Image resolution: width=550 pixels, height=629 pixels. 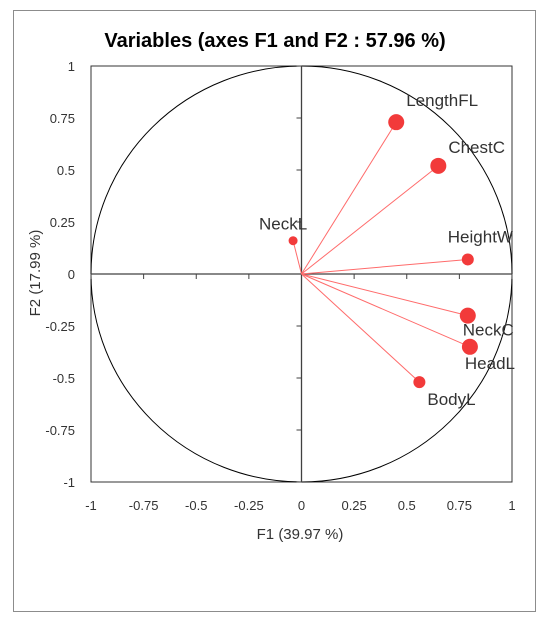 I want to click on y-tick-label: 0.25, so click(x=62, y=222).